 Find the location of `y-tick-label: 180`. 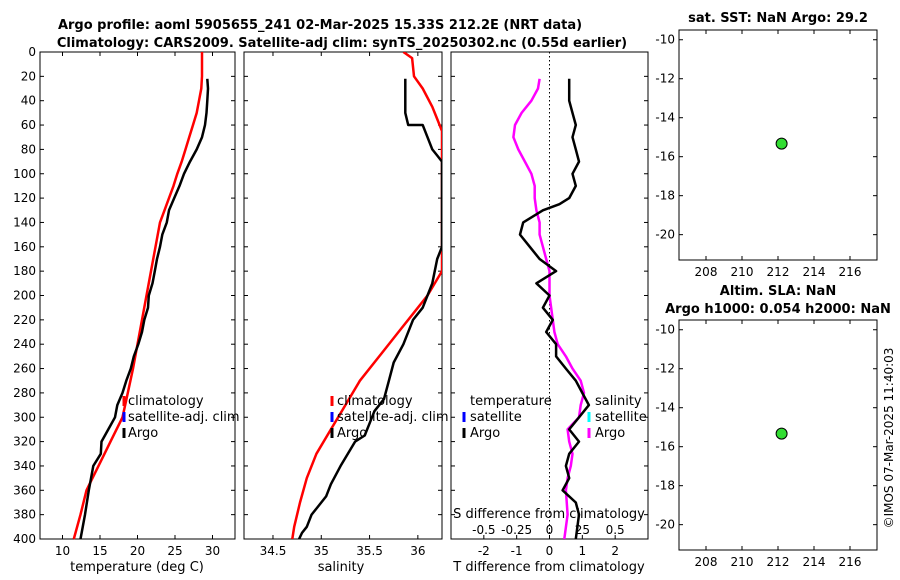

y-tick-label: 180 is located at coordinates (24, 271).